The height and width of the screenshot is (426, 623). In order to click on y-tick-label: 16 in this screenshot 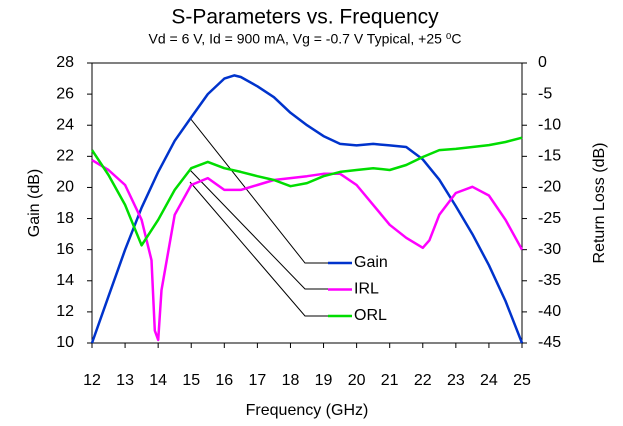, I will do `click(65, 249)`.